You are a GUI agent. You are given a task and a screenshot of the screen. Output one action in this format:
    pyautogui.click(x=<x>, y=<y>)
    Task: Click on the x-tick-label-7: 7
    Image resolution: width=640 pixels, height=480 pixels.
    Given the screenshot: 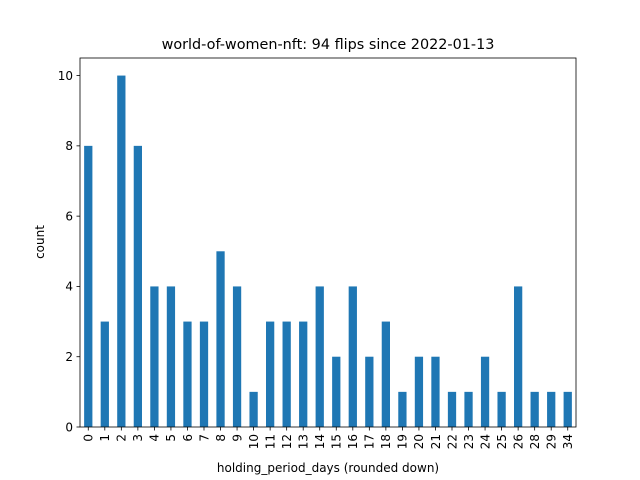 What is the action you would take?
    pyautogui.click(x=204, y=438)
    